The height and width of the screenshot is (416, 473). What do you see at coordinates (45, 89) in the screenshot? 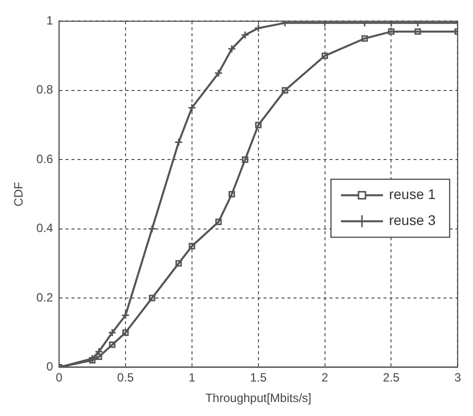
I see `y-tick-label: 0.8` at bounding box center [45, 89].